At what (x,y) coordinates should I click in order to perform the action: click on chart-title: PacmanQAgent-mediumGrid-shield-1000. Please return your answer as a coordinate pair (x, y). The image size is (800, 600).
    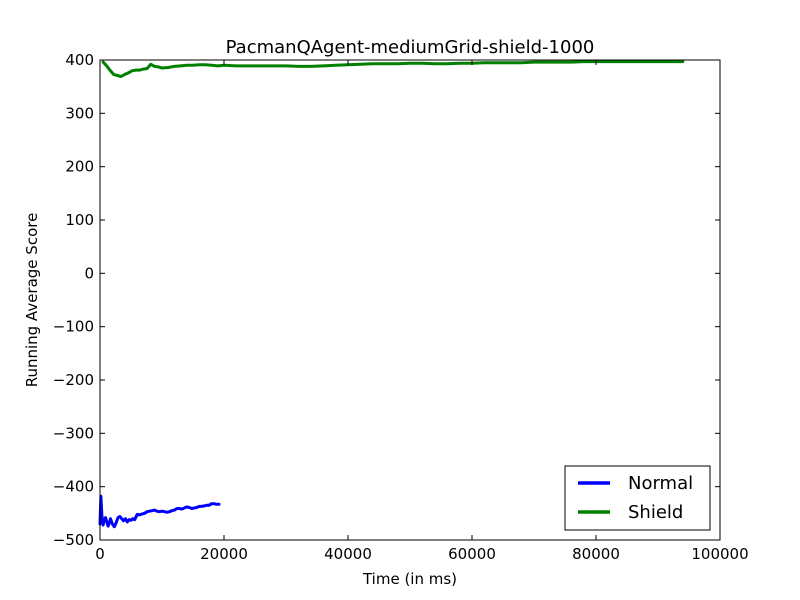
    Looking at the image, I should click on (410, 47).